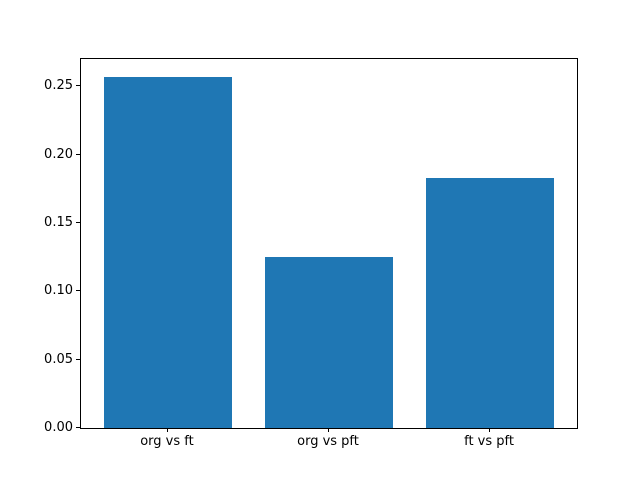 This screenshot has width=640, height=480. I want to click on x-tick-label-org-vs-pft: org vs pft, so click(328, 441).